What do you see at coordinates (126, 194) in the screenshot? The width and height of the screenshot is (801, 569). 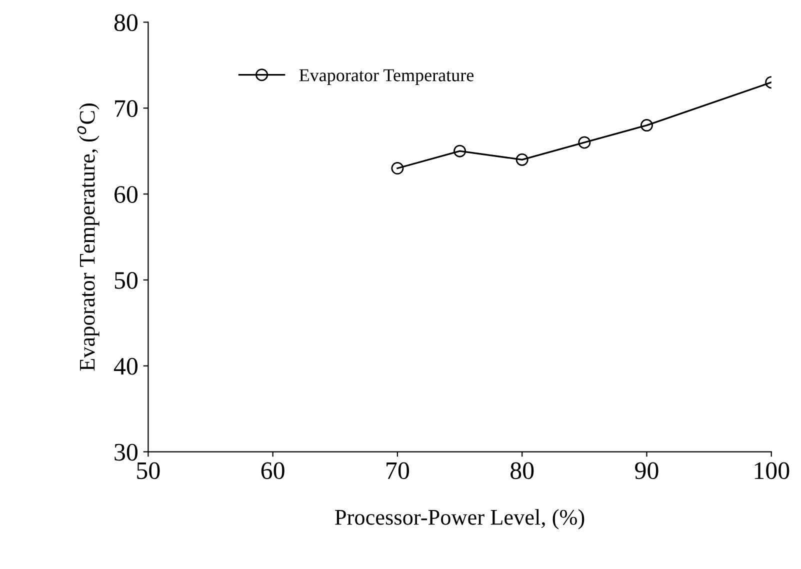 I see `y-tick-label: 60` at bounding box center [126, 194].